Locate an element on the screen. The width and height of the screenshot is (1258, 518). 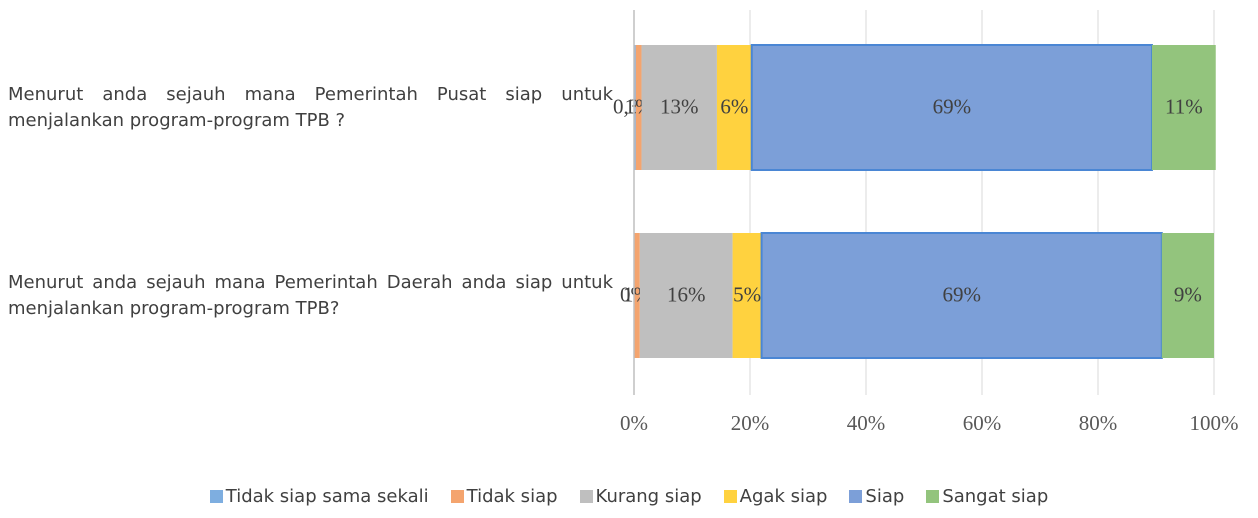
data-label: 11% is located at coordinates (1184, 106).